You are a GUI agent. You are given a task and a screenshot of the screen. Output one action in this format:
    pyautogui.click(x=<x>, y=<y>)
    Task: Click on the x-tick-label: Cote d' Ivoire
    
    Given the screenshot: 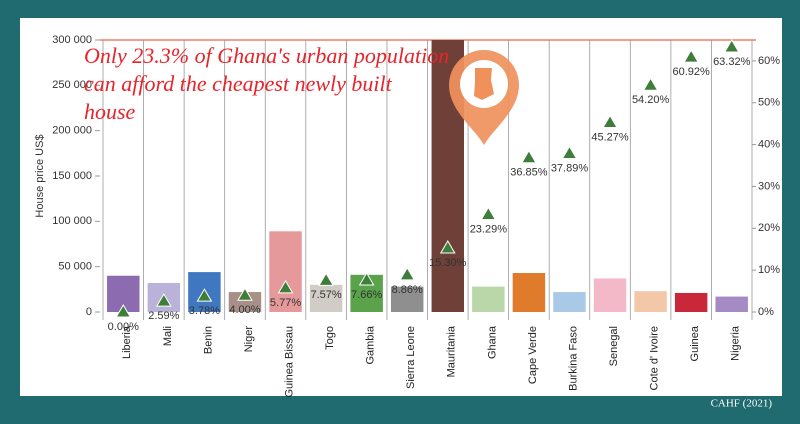 What is the action you would take?
    pyautogui.click(x=655, y=358)
    